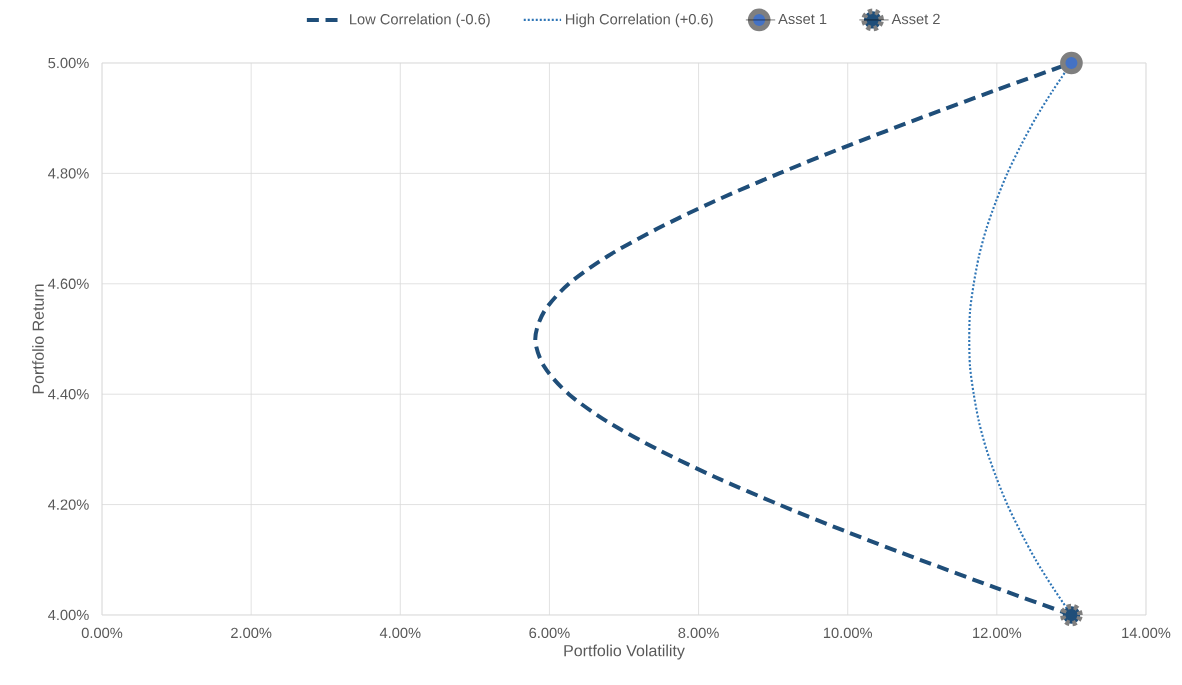 The height and width of the screenshot is (685, 1182). Describe the element at coordinates (251, 633) in the screenshot. I see `x-tick-label: 2.00%` at that location.